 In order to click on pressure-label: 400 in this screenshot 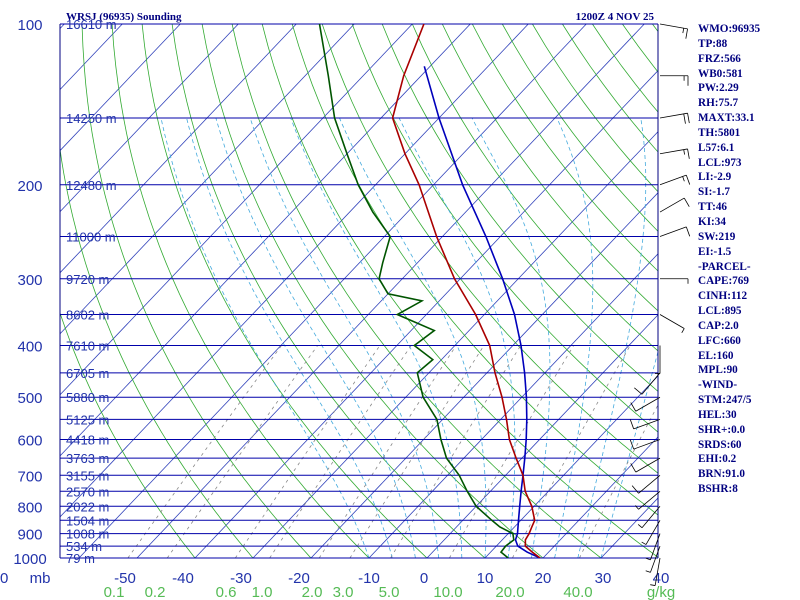, I will do `click(29, 347)`.